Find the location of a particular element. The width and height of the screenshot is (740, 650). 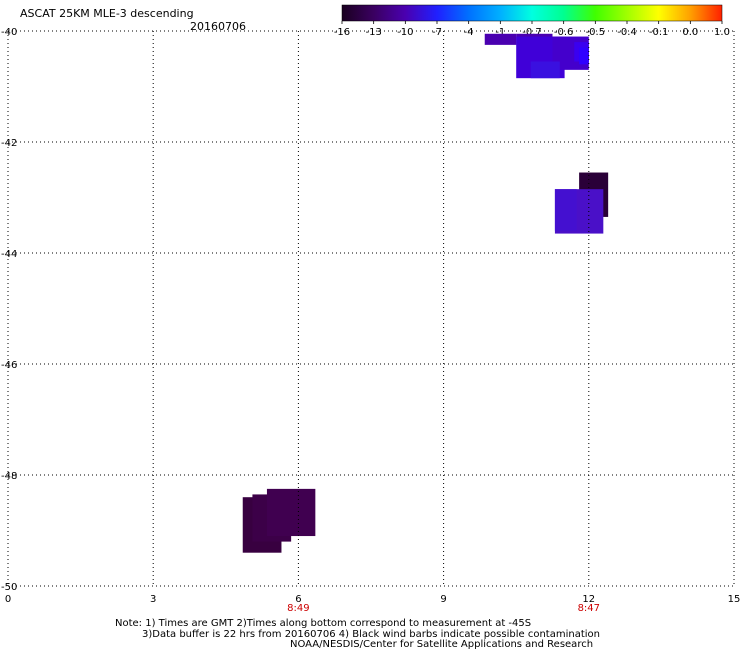

colorbar-label-5: -1 is located at coordinates (500, 32).